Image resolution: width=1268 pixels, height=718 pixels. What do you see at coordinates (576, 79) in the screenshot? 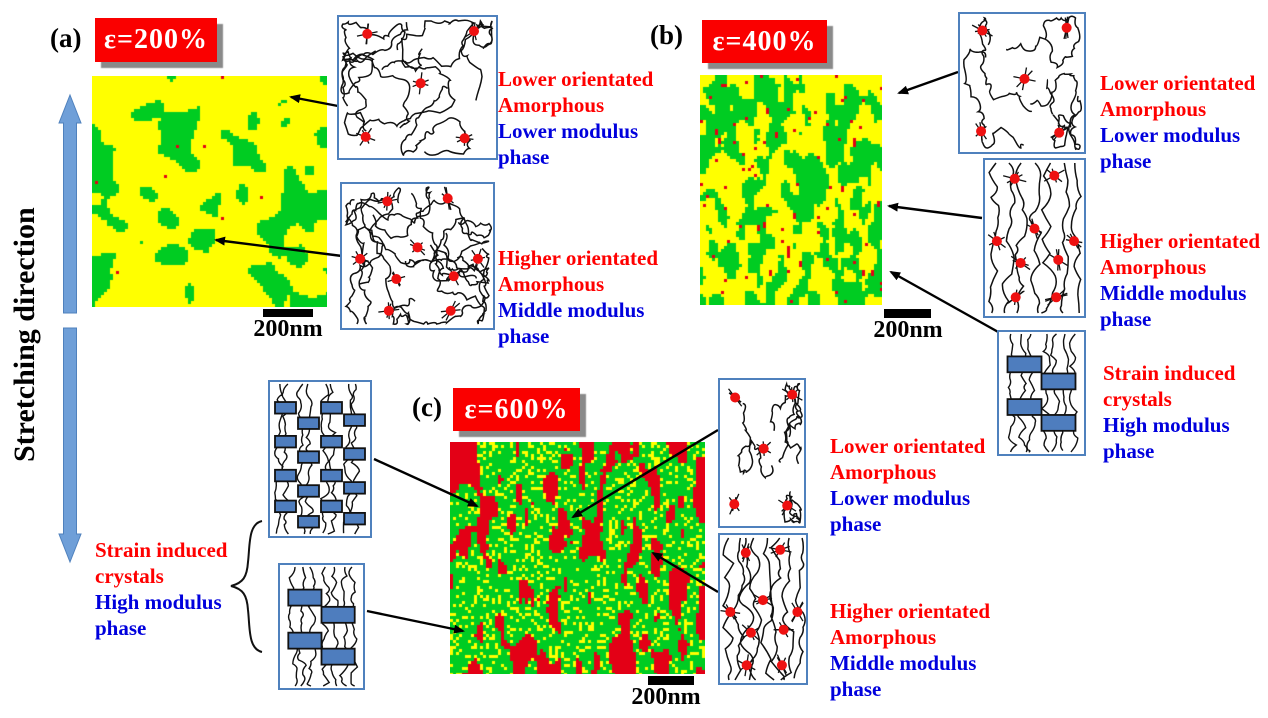
I see `legend-line: Lower orientated` at bounding box center [576, 79].